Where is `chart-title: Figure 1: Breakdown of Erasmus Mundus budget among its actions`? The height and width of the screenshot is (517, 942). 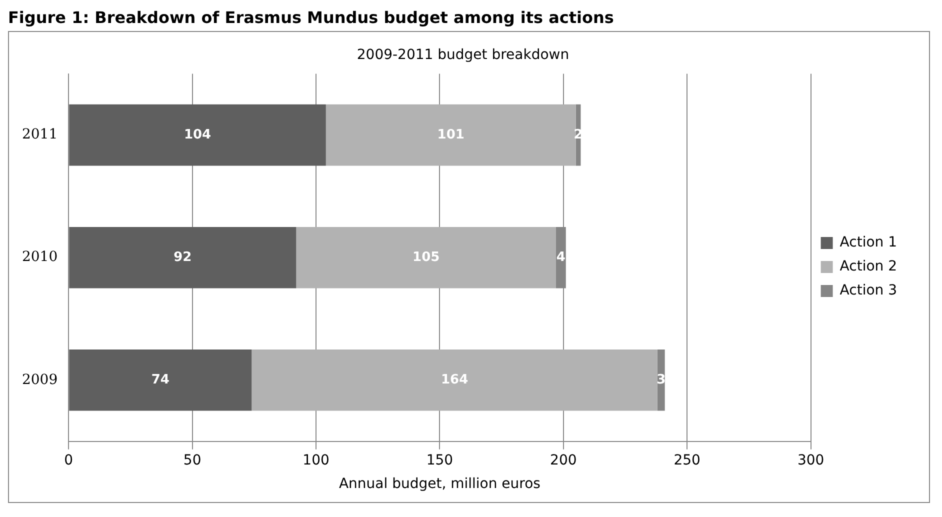
chart-title: Figure 1: Breakdown of Erasmus Mundus budget among its actions is located at coordinates (311, 17).